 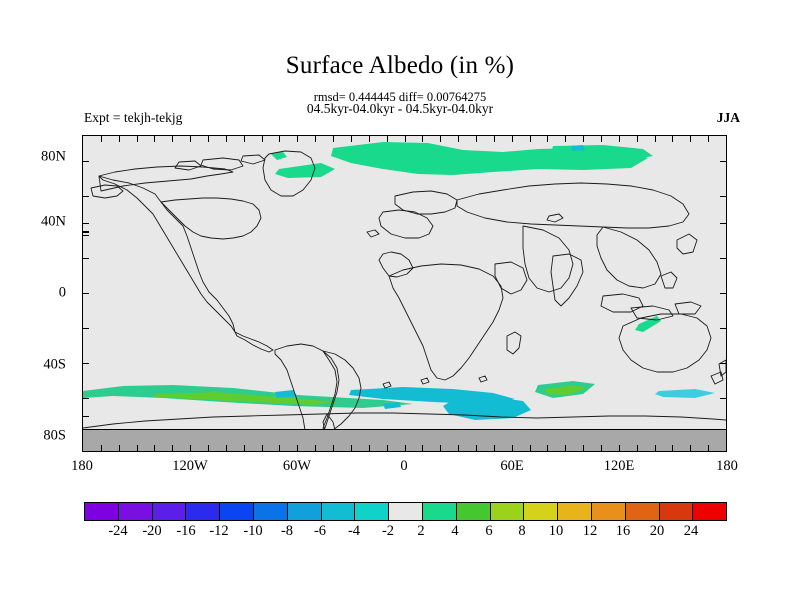 What do you see at coordinates (657, 531) in the screenshot?
I see `cb-label-20: 20` at bounding box center [657, 531].